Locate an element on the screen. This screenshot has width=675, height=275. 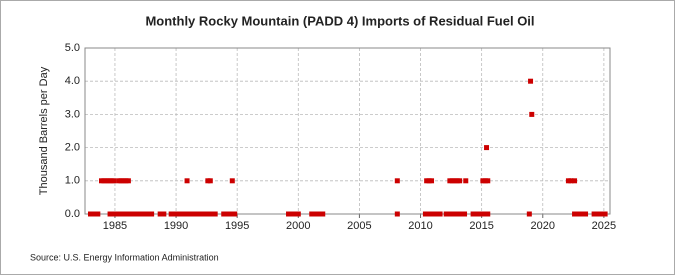
y-tick-label: 4.0 is located at coordinates (72, 81).